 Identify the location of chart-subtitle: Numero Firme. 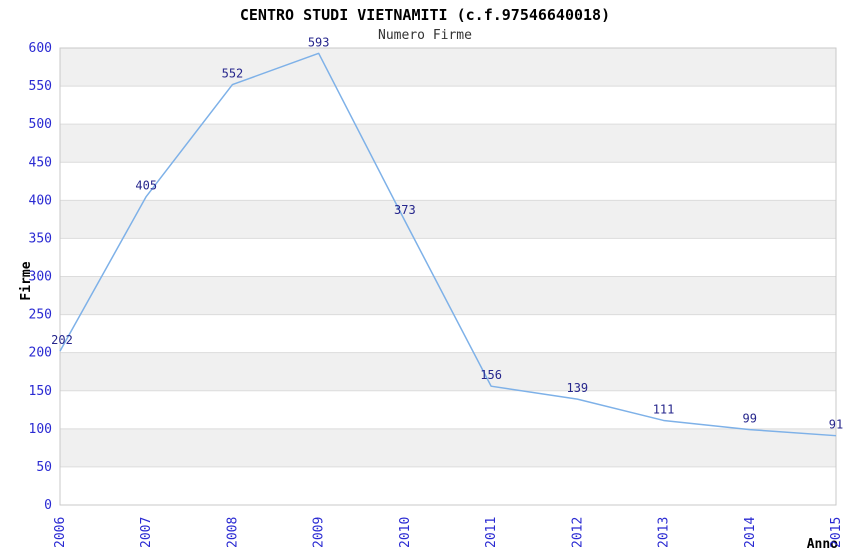
(425, 35).